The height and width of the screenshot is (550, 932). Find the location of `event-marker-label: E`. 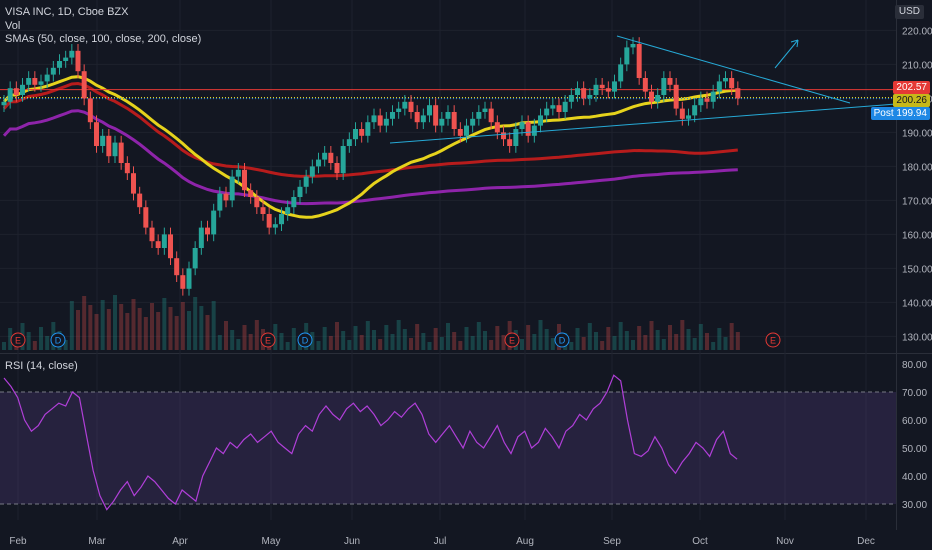

event-marker-label: E is located at coordinates (268, 341).